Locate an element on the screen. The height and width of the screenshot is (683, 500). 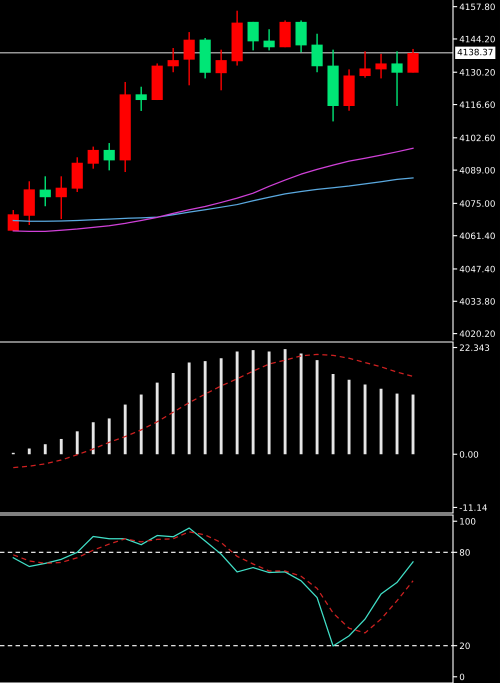
y-tick-label: 20 is located at coordinates (465, 646).